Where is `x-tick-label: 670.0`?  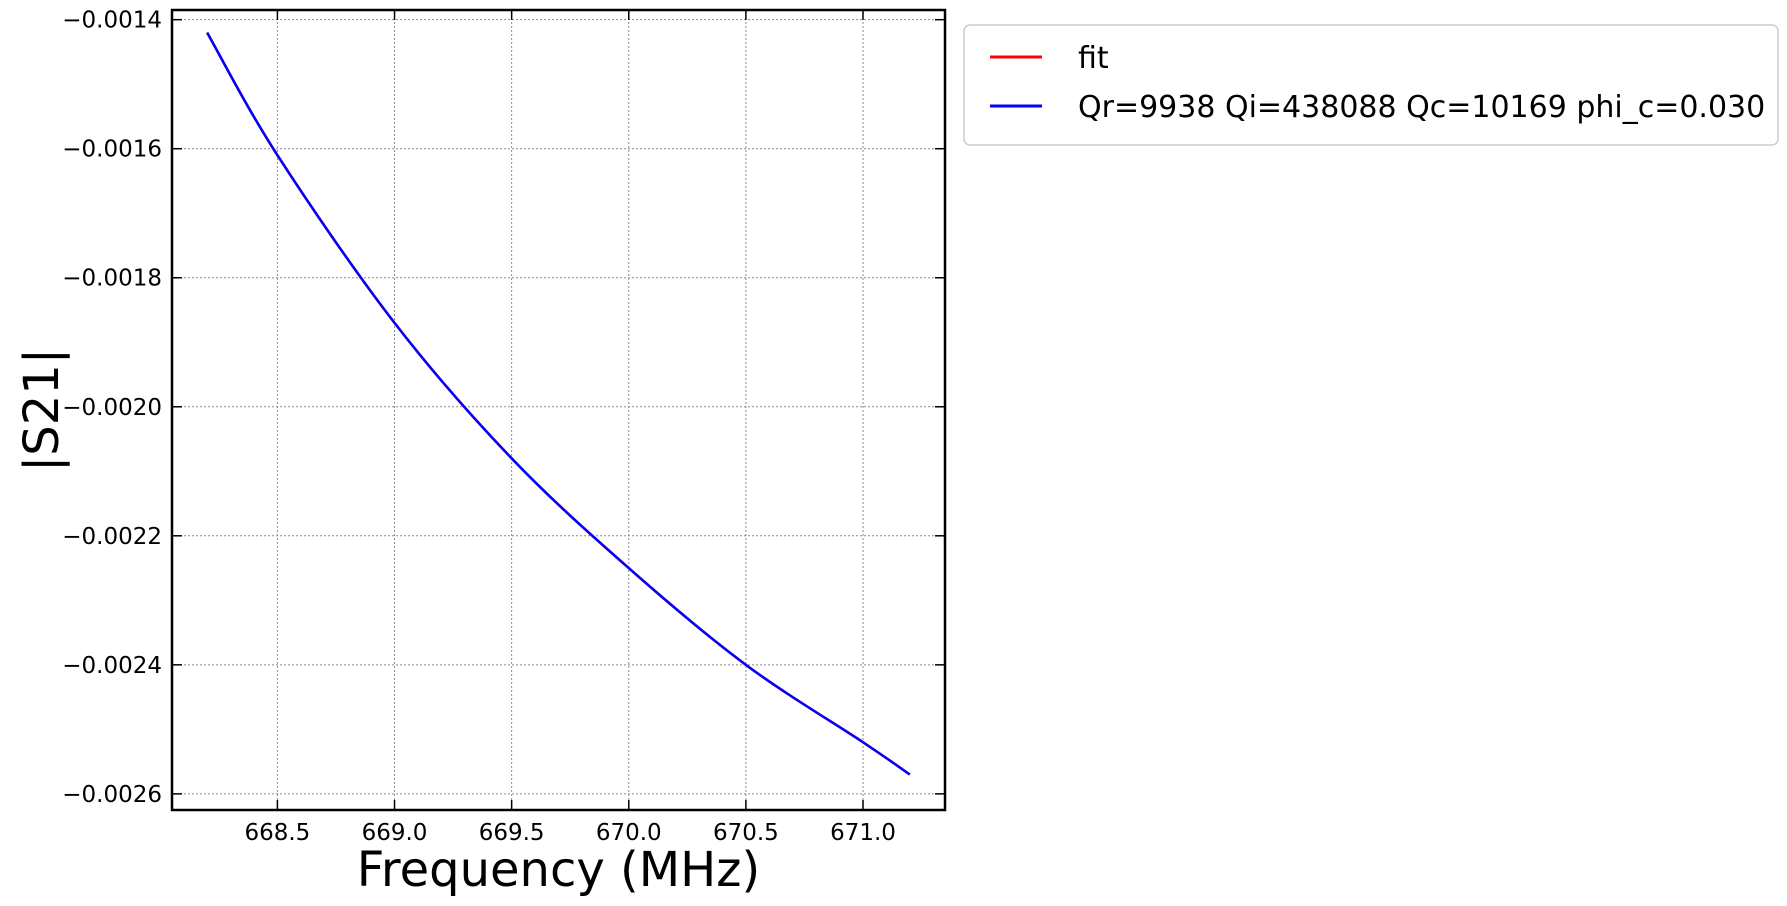
x-tick-label: 670.0 is located at coordinates (629, 833).